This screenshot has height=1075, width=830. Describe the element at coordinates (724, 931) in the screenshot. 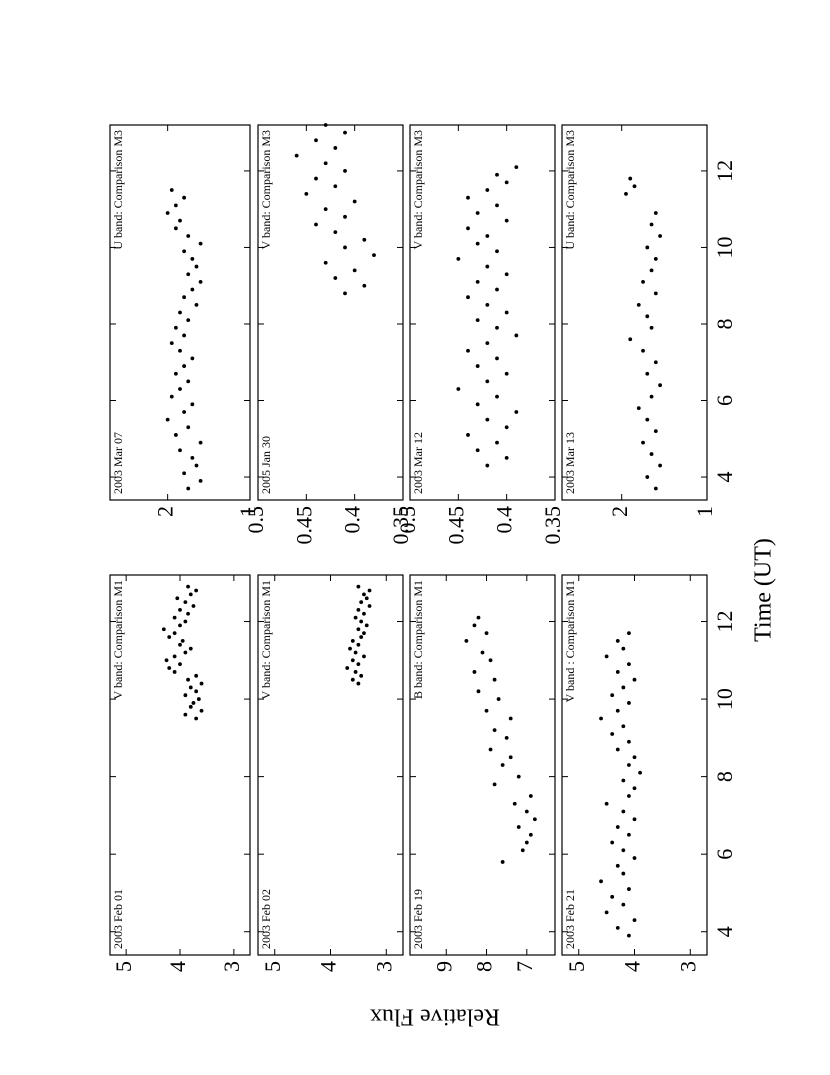

I see `x-tick-label: 4` at that location.